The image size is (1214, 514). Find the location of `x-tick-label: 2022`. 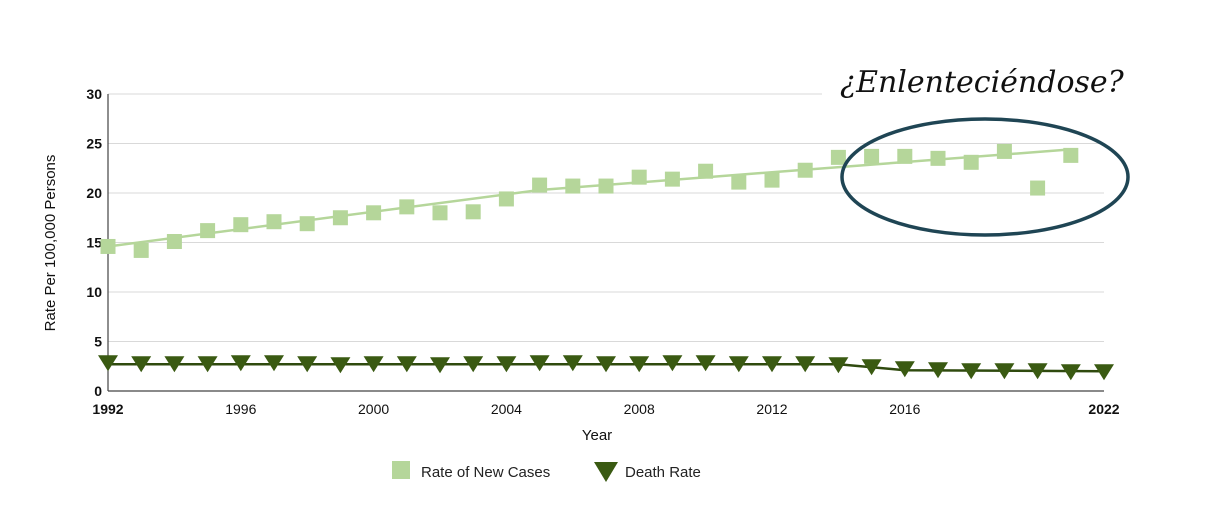

x-tick-label: 2022 is located at coordinates (1103, 409).